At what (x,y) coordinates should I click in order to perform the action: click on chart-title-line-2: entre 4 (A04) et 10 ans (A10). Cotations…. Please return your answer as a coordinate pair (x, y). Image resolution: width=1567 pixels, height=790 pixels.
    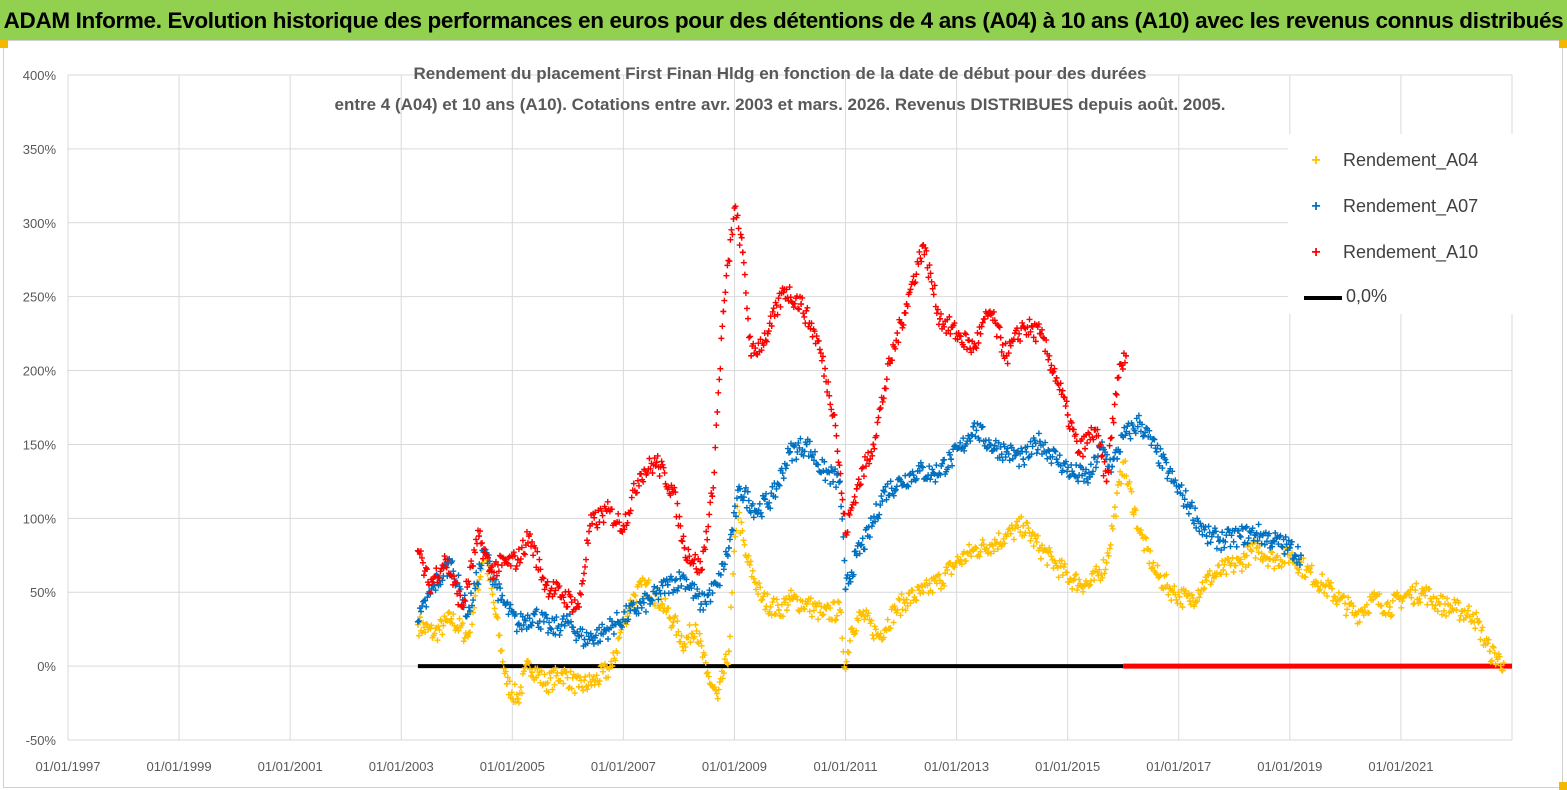
    Looking at the image, I should click on (780, 104).